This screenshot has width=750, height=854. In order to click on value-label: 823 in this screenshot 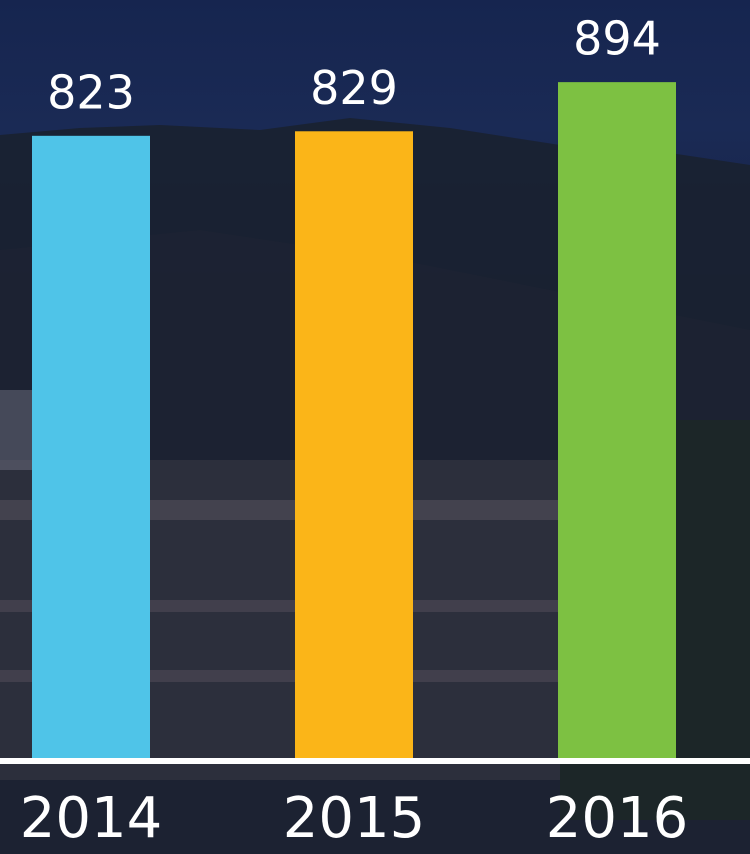, I will do `click(91, 92)`.